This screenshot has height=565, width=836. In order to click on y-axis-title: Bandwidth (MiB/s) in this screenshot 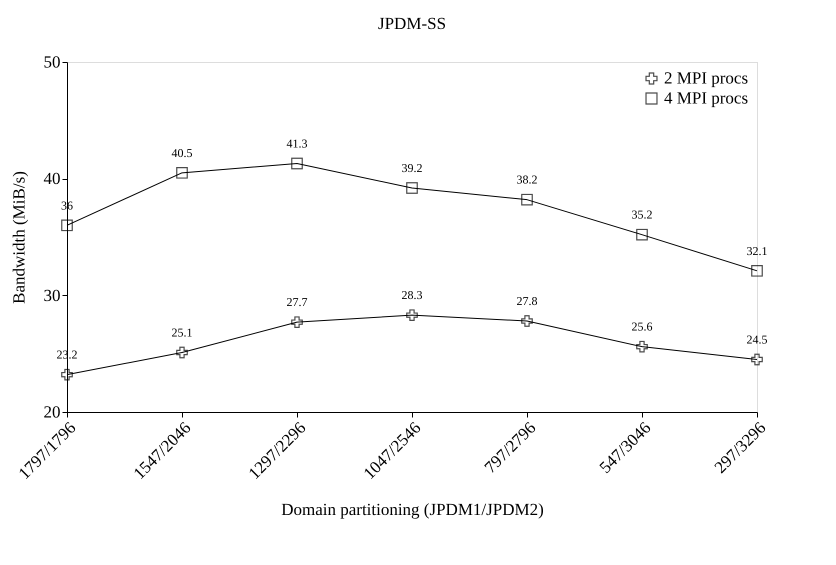, I will do `click(19, 237)`.